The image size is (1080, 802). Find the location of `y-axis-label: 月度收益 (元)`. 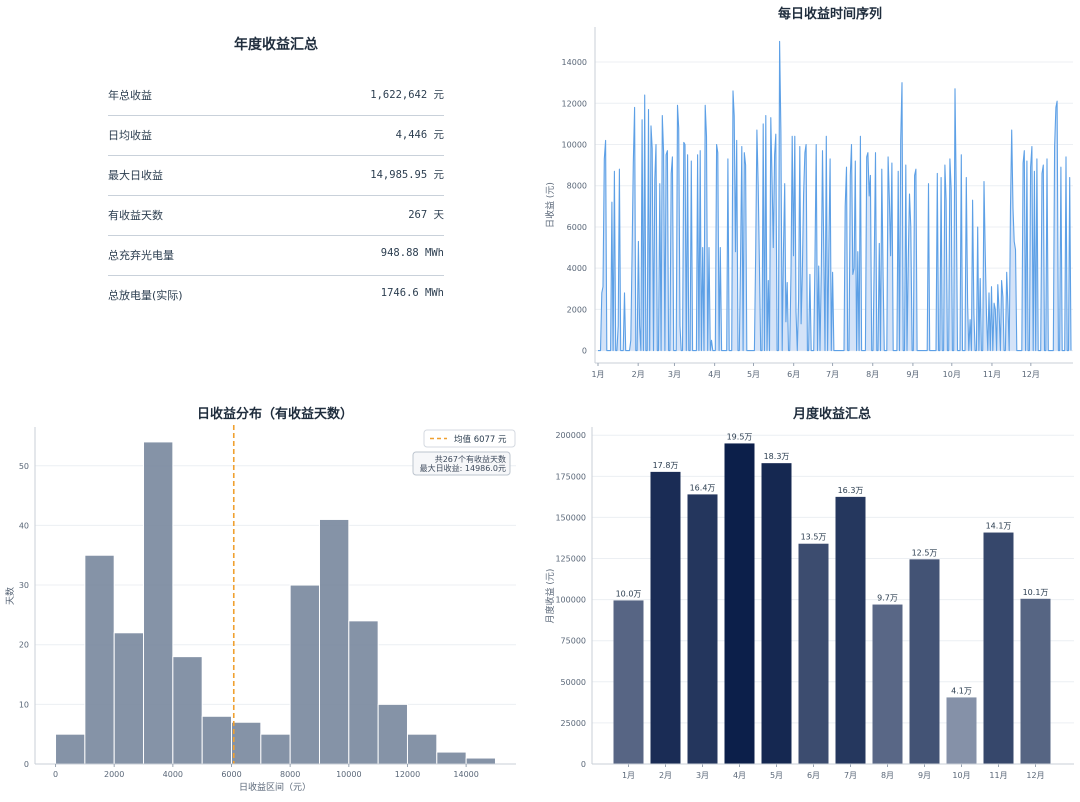

y-axis-label: 月度收益 (元) is located at coordinates (550, 596).